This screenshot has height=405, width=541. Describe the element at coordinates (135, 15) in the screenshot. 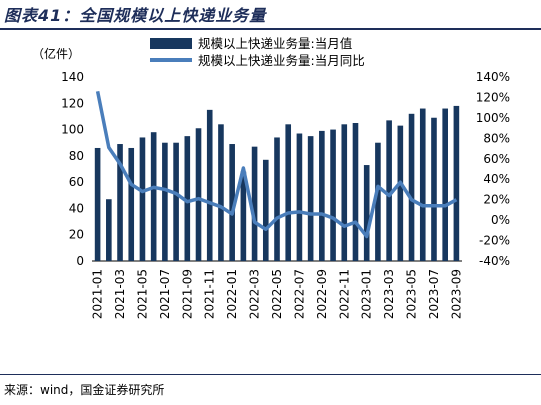

I see `figure-title: 图表41：全国规模以上快递业务量` at that location.